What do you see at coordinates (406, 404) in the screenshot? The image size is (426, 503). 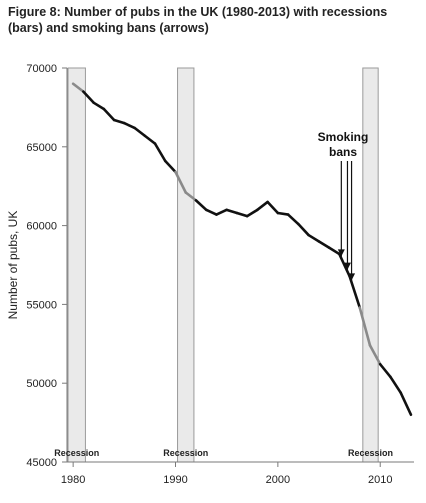 I see `line-segment-2012` at bounding box center [406, 404].